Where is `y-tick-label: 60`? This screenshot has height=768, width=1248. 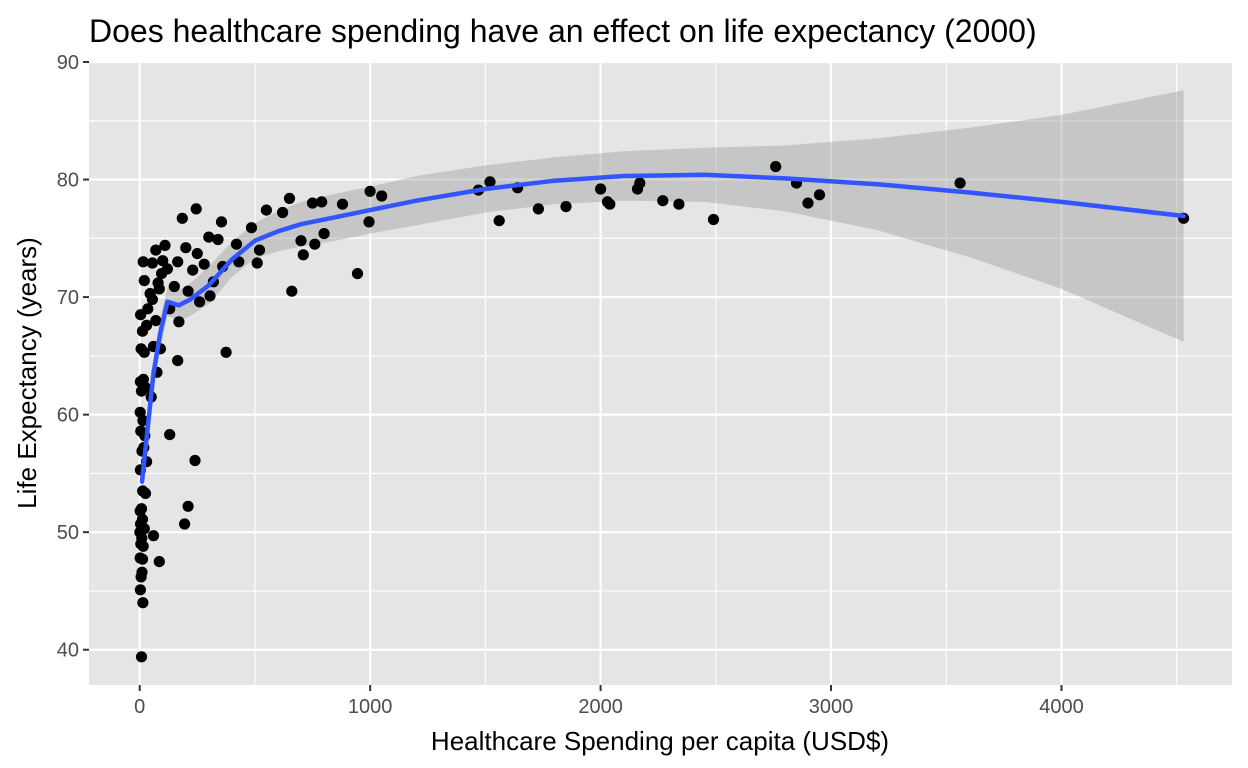 y-tick-label: 60 is located at coordinates (68, 416).